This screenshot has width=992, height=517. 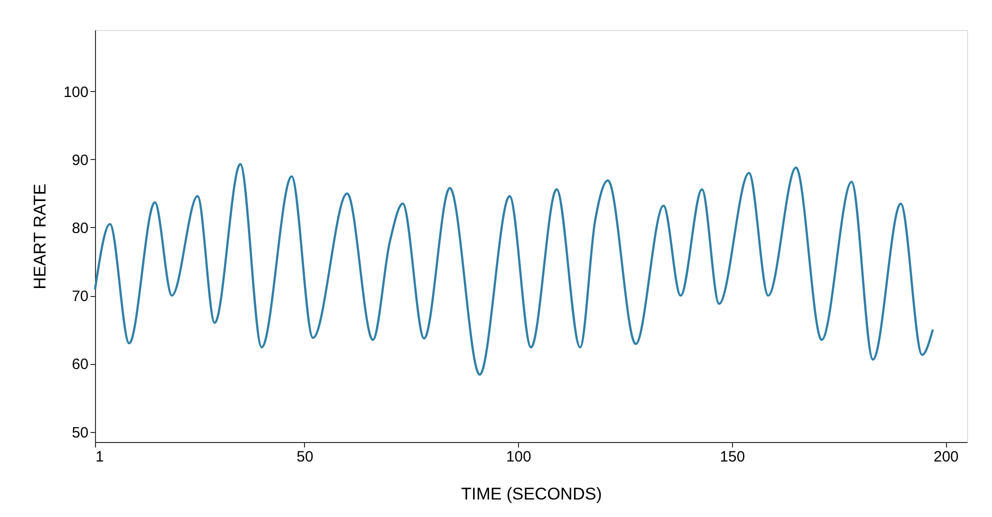 I want to click on y-tick-label: 50, so click(x=80, y=433).